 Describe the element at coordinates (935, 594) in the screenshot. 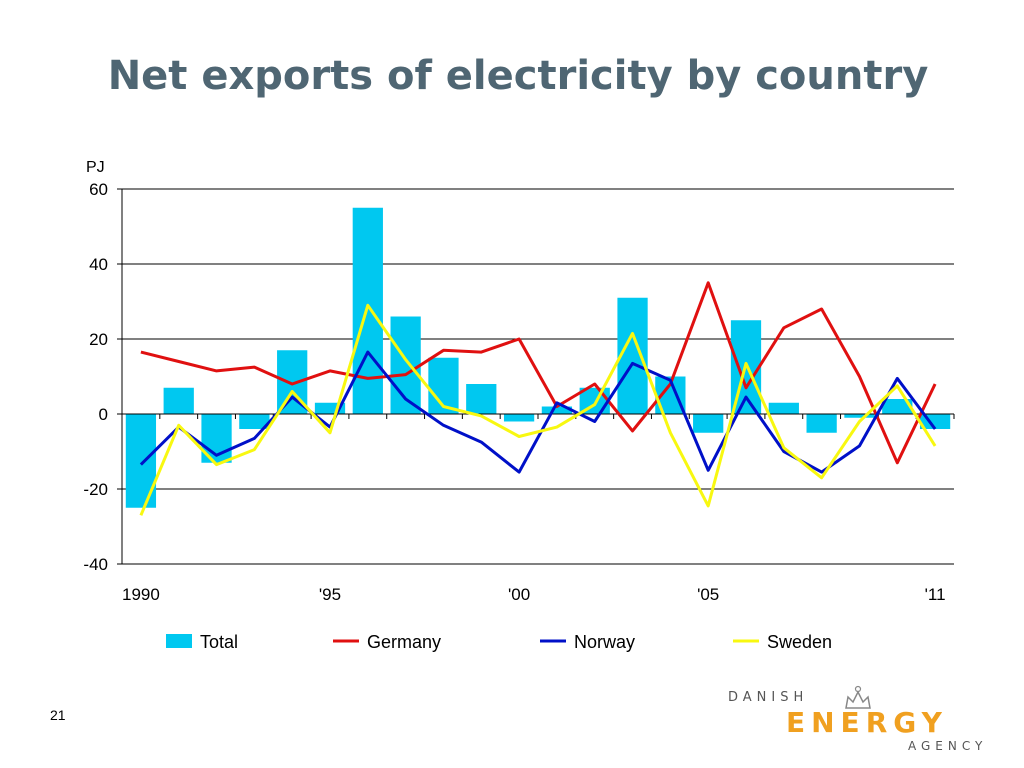

I see `x-tick-label: '11` at that location.